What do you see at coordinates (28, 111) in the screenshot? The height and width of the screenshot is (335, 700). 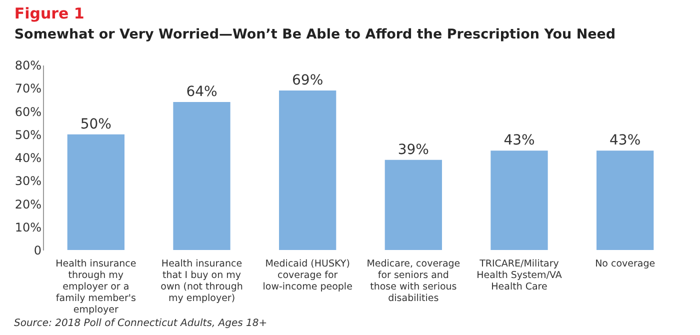 I see `y-tick-label: 60%` at bounding box center [28, 111].